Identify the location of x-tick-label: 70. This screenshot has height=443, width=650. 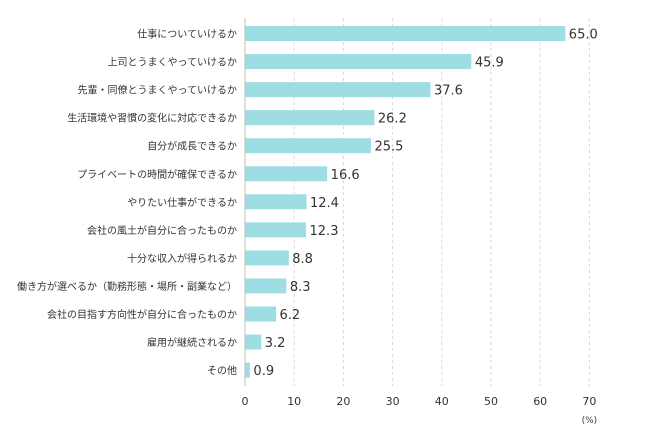
(589, 401).